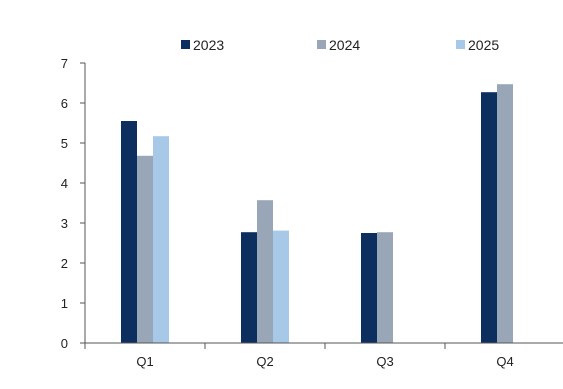 The image size is (563, 389). I want to click on bar-2024-q3, so click(385, 287).